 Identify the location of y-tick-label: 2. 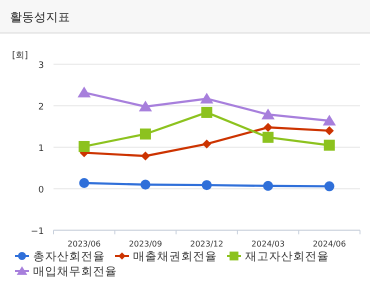
(41, 107).